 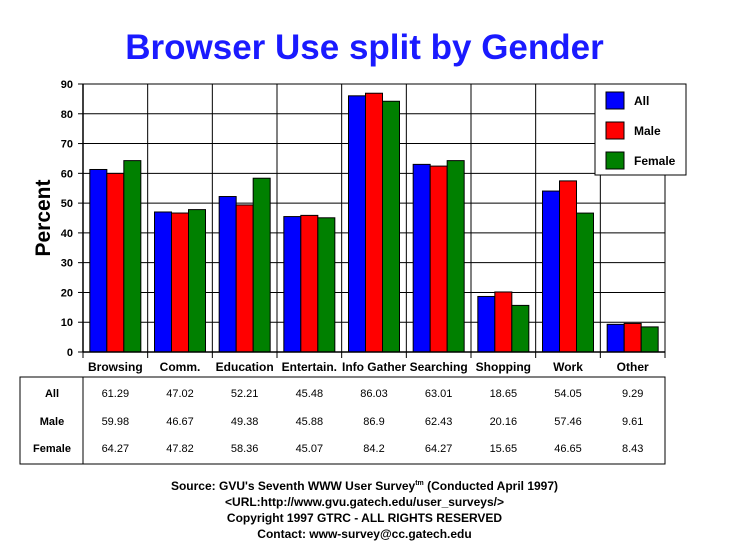 I want to click on trademark-mark: tm, so click(x=419, y=483).